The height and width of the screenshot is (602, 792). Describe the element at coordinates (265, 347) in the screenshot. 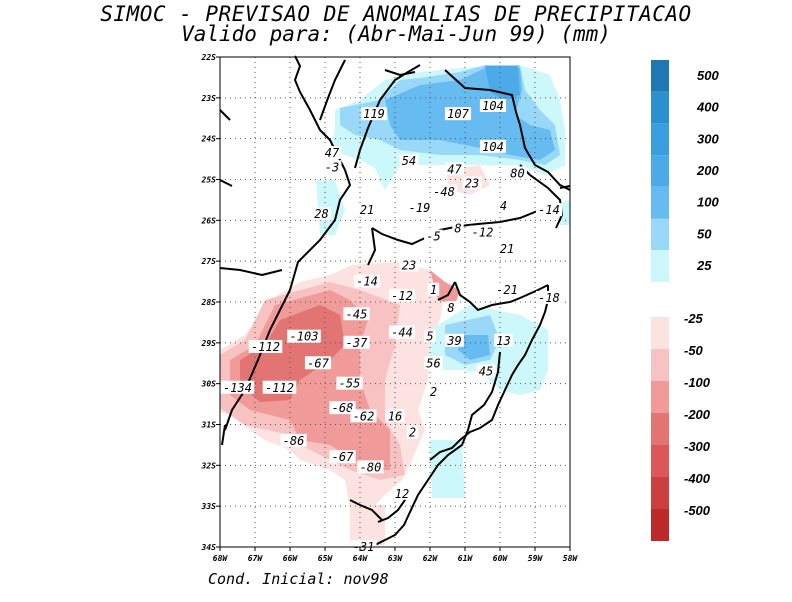

I see `contour-label: -112` at that location.